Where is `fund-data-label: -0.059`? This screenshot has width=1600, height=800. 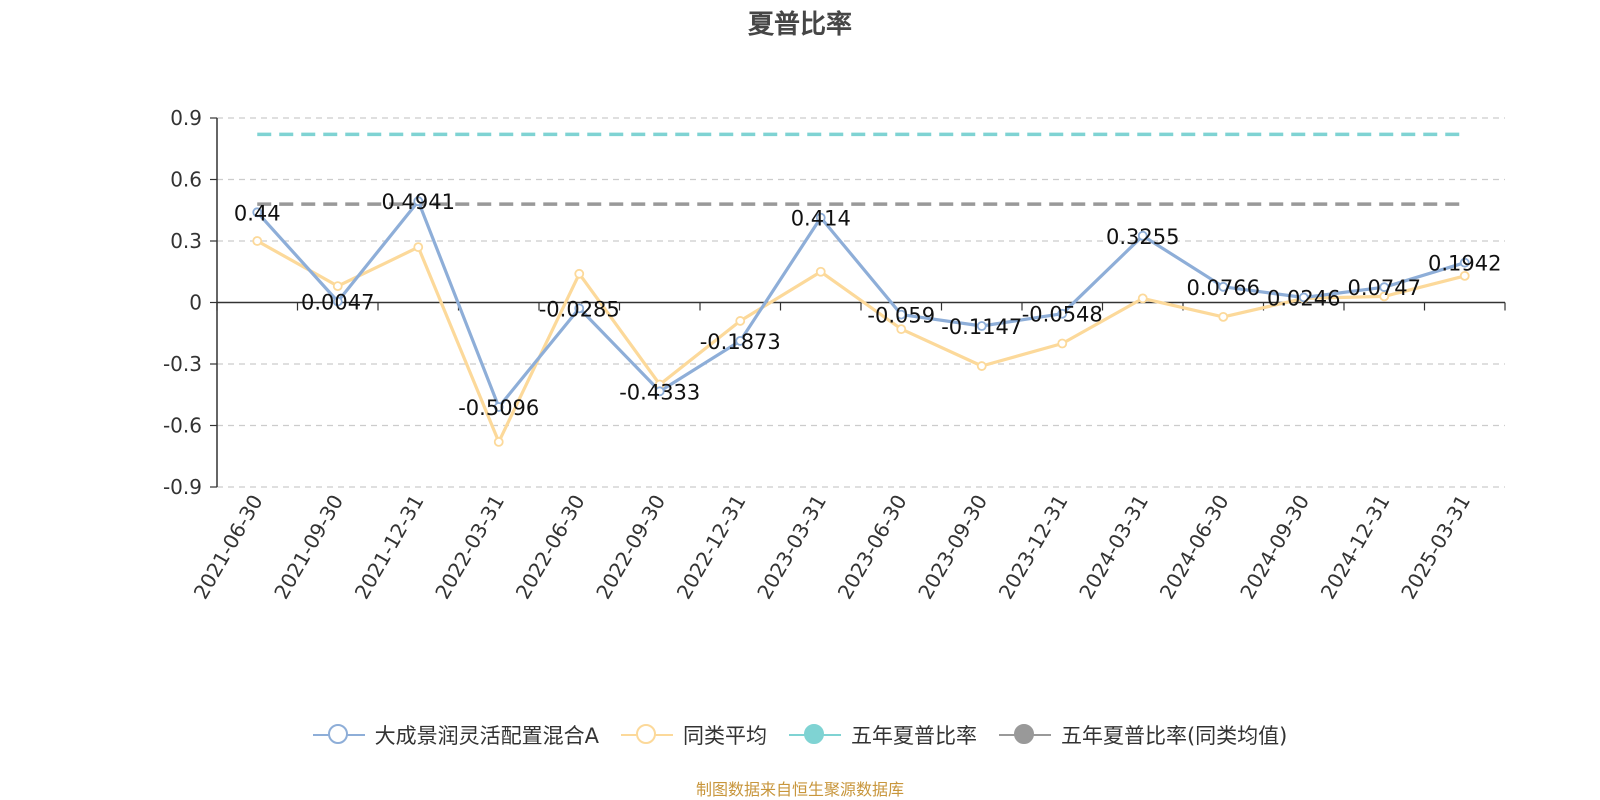
fund-data-label: -0.059 is located at coordinates (901, 316).